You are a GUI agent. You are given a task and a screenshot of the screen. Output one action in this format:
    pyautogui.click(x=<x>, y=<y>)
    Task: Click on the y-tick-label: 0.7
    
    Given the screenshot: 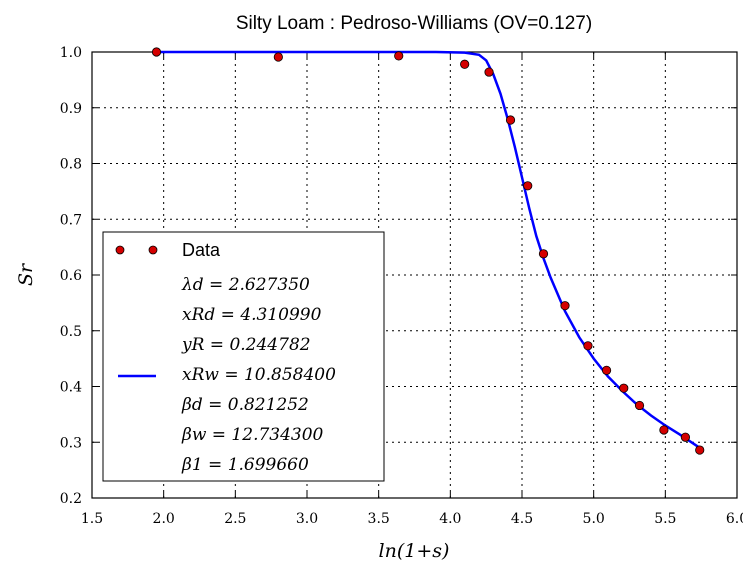 What is the action you would take?
    pyautogui.click(x=71, y=220)
    